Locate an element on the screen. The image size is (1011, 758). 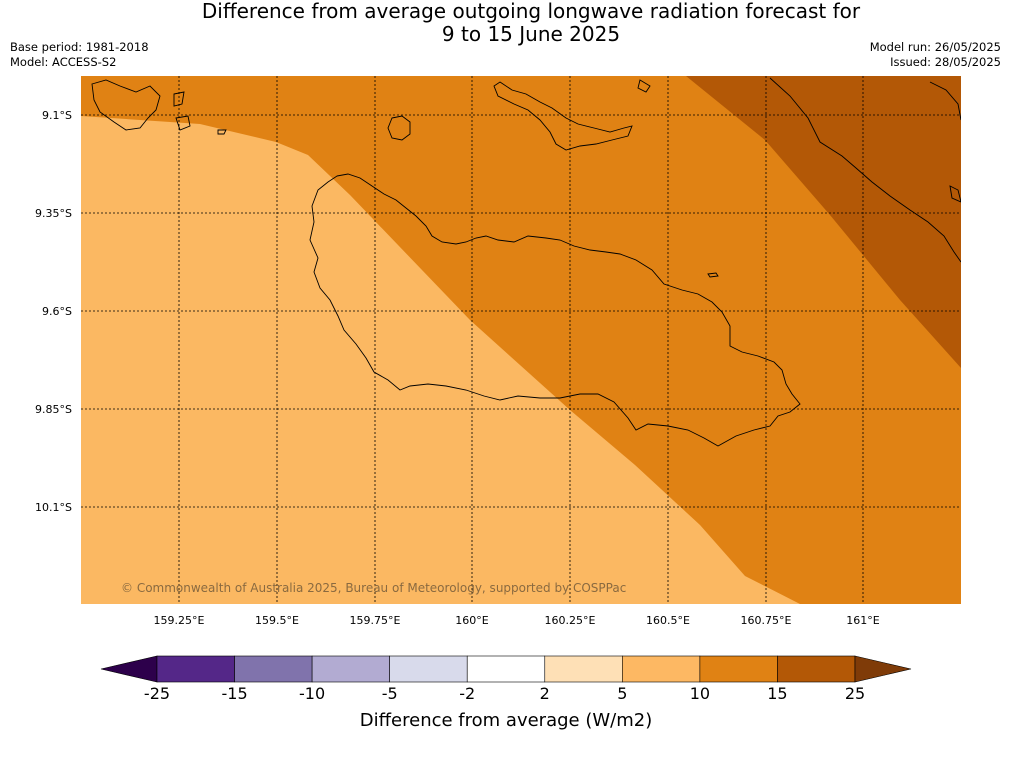
model-run: Model run: 26/05/2025 is located at coordinates (935, 47).